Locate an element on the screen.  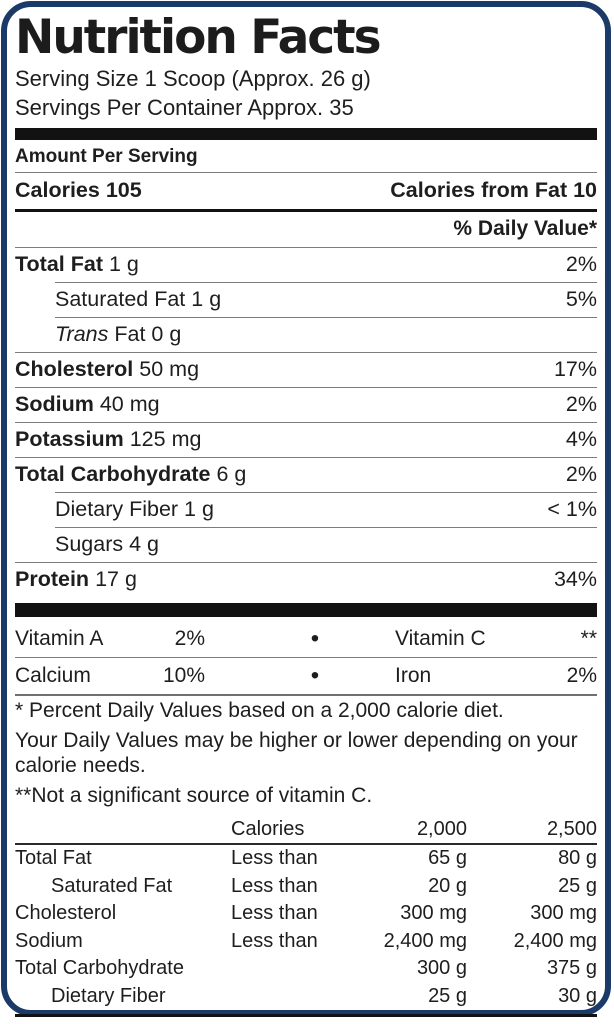
nutrient-name: Saturated Fat is located at coordinates (120, 299).